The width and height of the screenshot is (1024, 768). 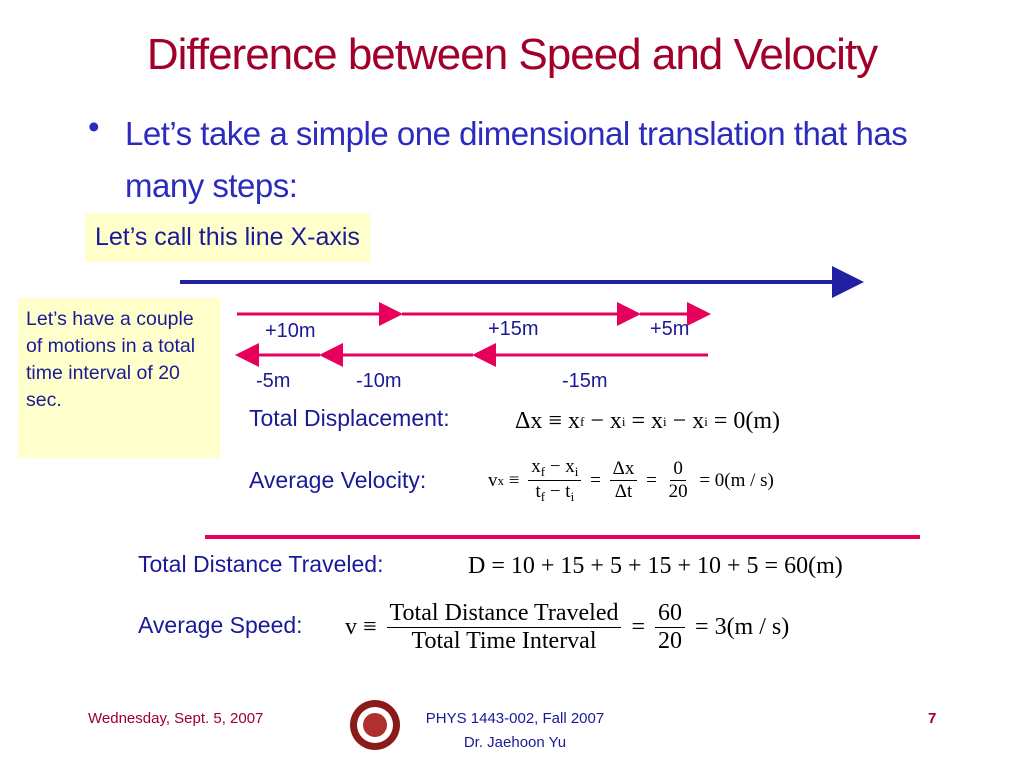 I want to click on axis-note: Let’s call this line X-axis, so click(x=227, y=237).